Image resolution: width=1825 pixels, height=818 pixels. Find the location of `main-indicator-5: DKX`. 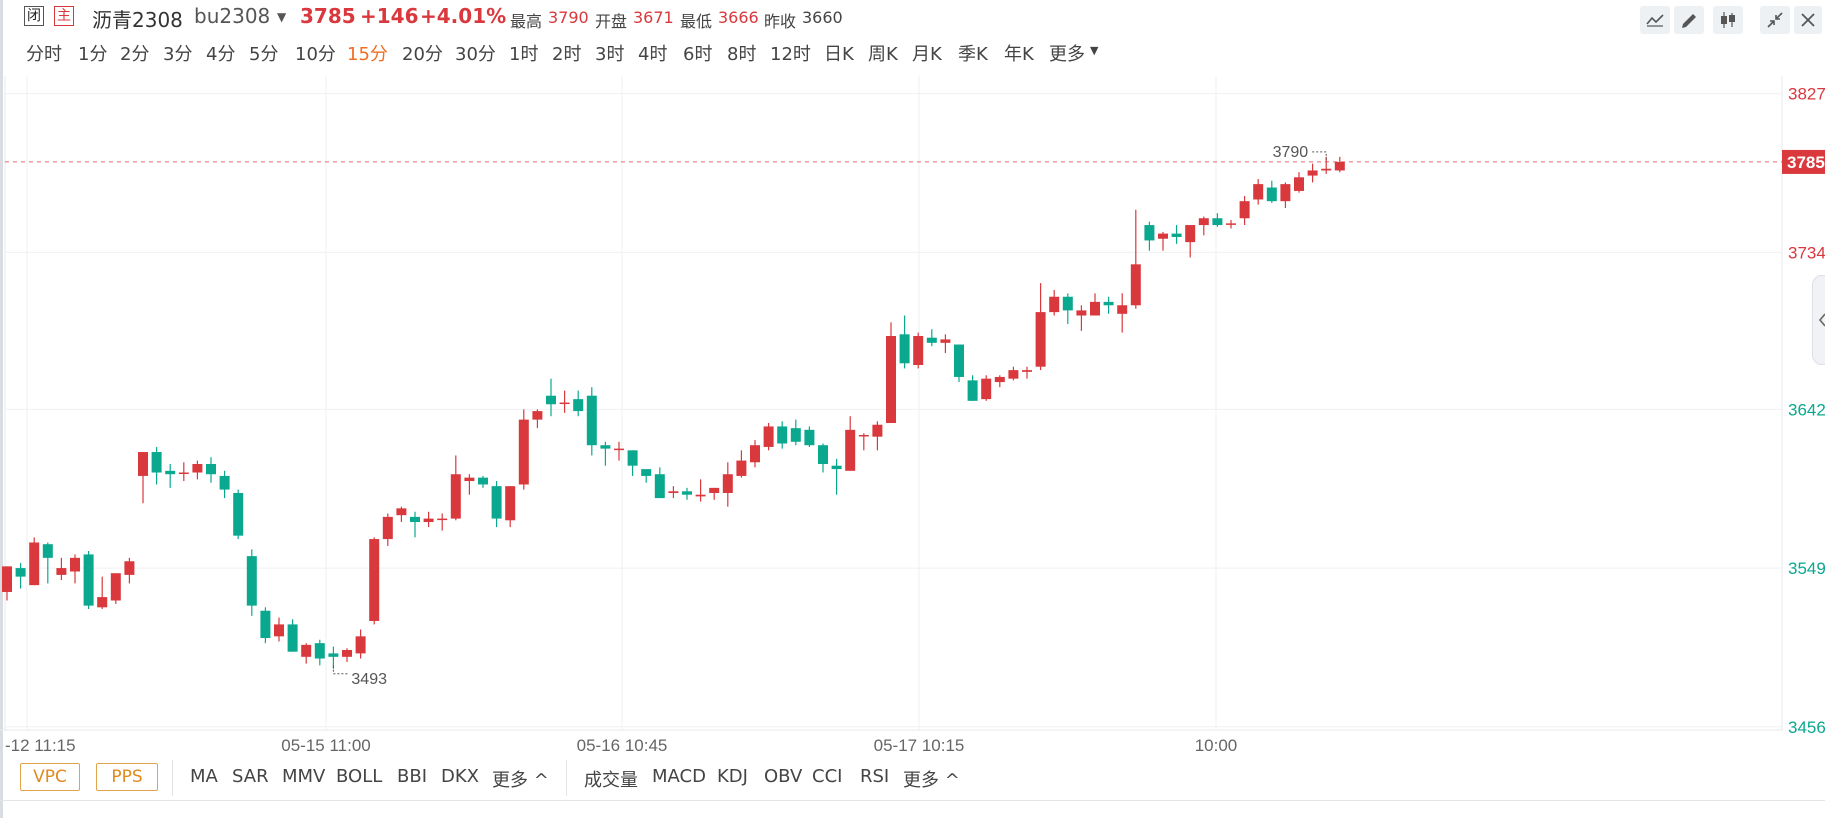

main-indicator-5: DKX is located at coordinates (460, 776).